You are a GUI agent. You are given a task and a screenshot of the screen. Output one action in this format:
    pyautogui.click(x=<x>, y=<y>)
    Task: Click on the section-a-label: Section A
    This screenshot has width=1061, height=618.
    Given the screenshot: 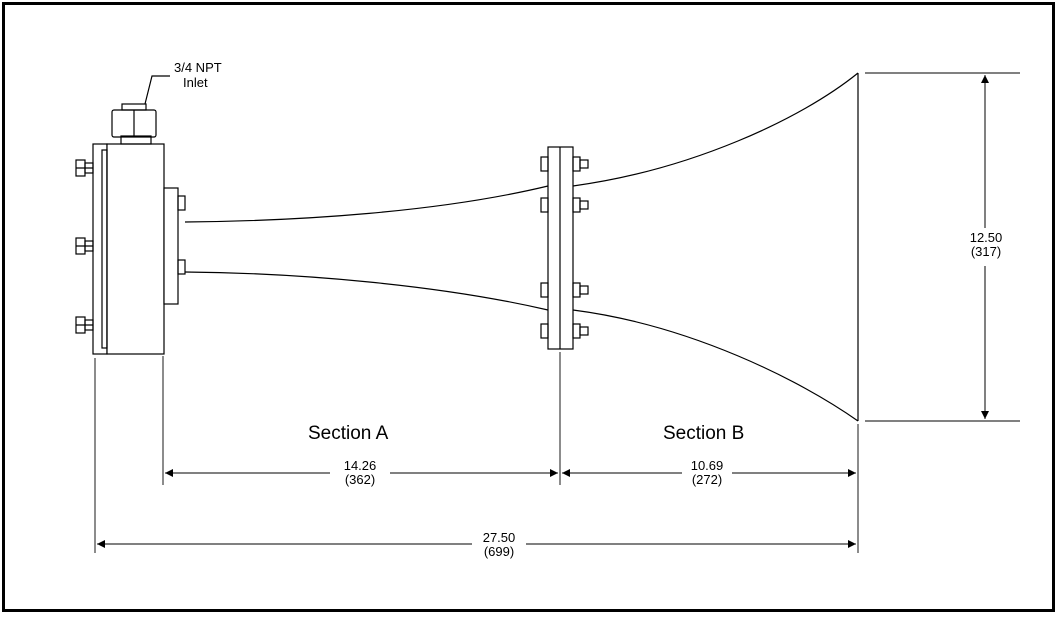 What is the action you would take?
    pyautogui.click(x=348, y=433)
    